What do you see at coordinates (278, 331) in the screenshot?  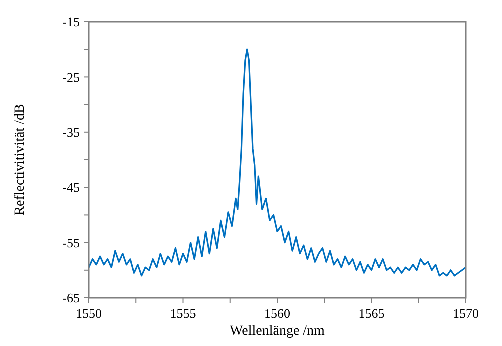 I see `x-axis-title: Wellenlänge /nm` at bounding box center [278, 331].